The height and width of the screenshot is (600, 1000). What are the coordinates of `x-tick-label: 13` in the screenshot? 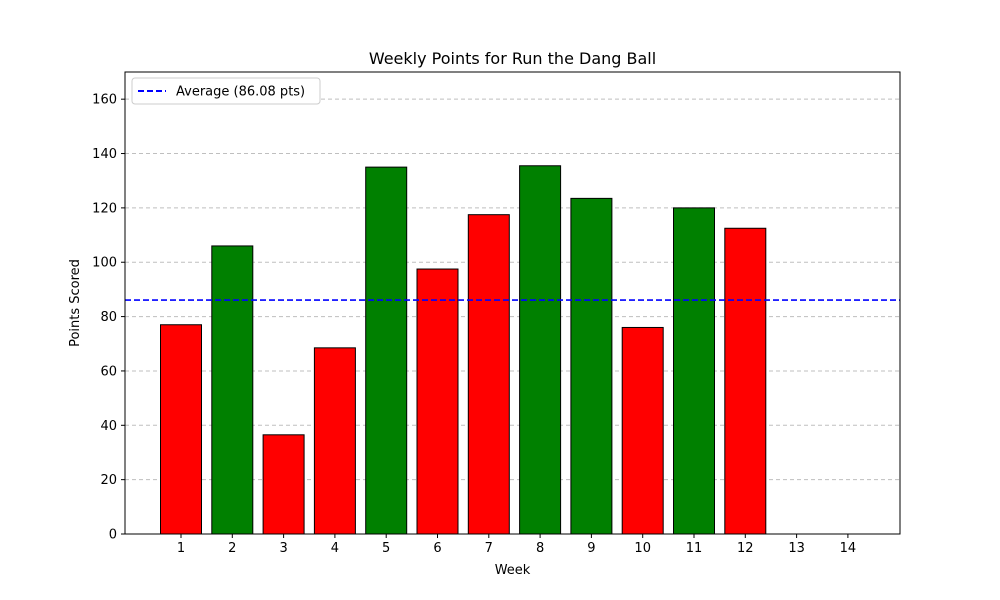 It's located at (796, 548).